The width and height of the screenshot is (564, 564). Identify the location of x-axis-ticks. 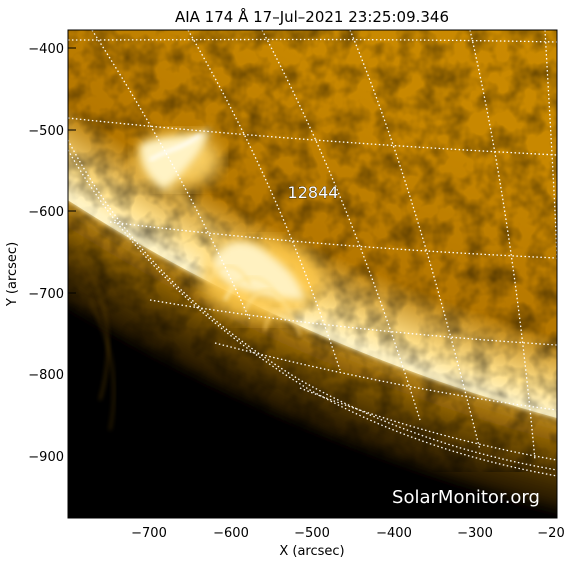
(353, 514).